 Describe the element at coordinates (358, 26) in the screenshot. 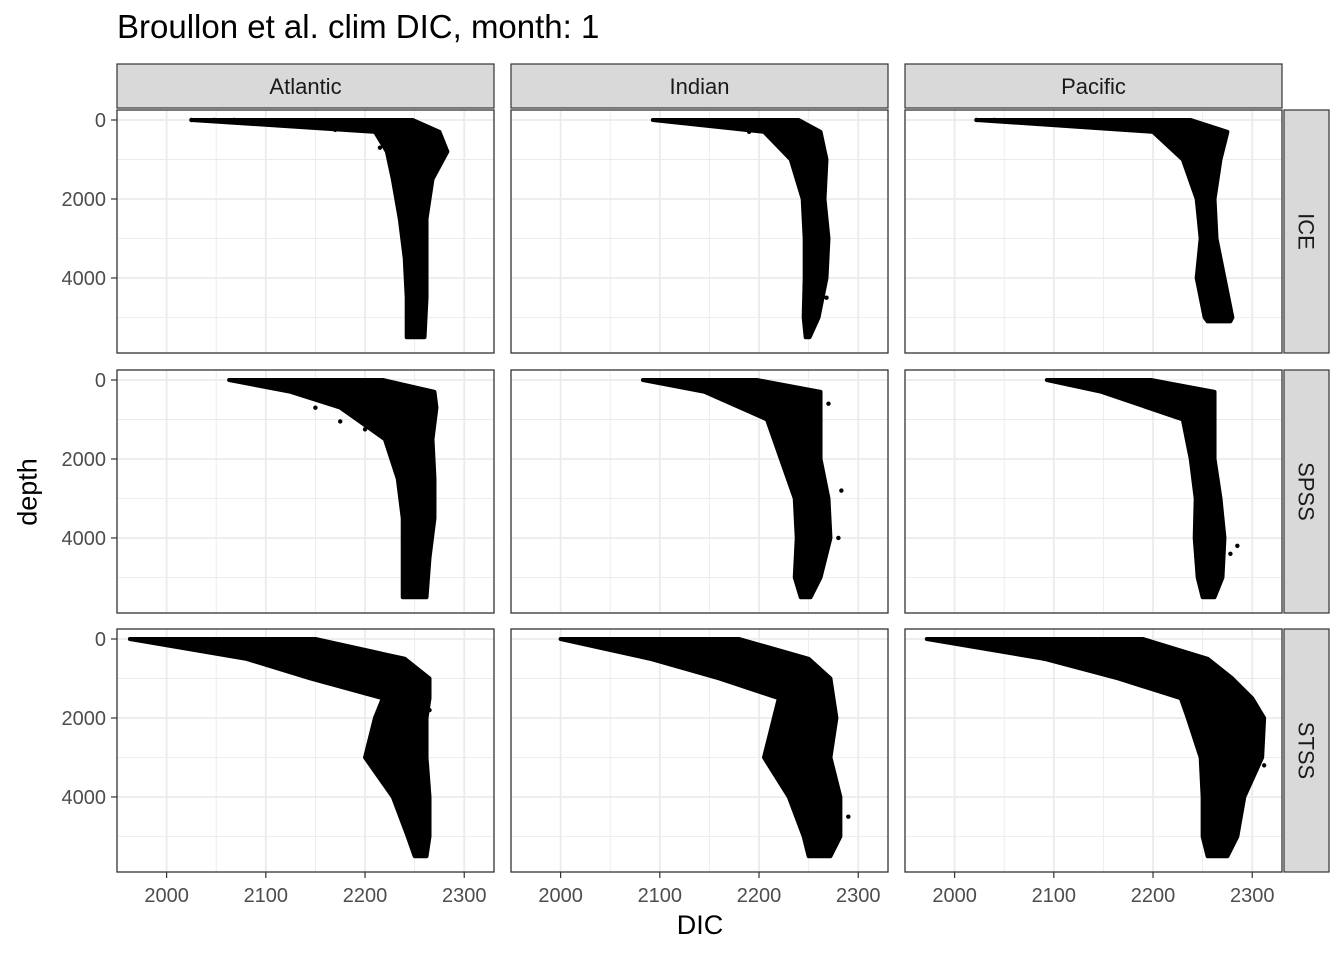

I see `chart-title: Broullon et al. clim DIC, month: 1` at that location.